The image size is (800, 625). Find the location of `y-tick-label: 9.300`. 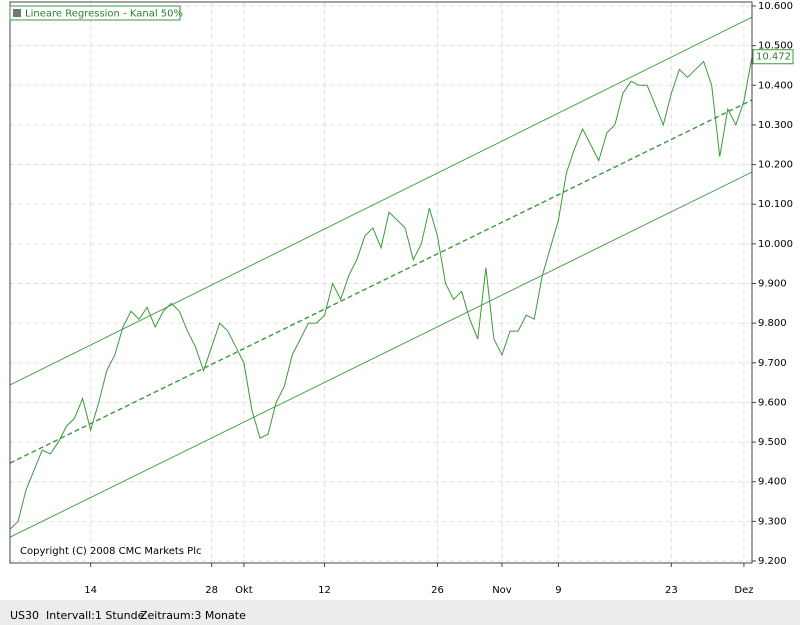

y-tick-label: 9.300 is located at coordinates (772, 521).